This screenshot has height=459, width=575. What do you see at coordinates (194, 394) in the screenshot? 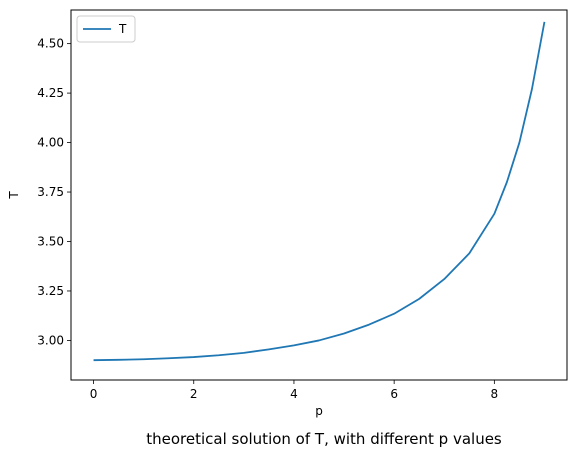
I see `x-tick-label: 2` at bounding box center [194, 394].